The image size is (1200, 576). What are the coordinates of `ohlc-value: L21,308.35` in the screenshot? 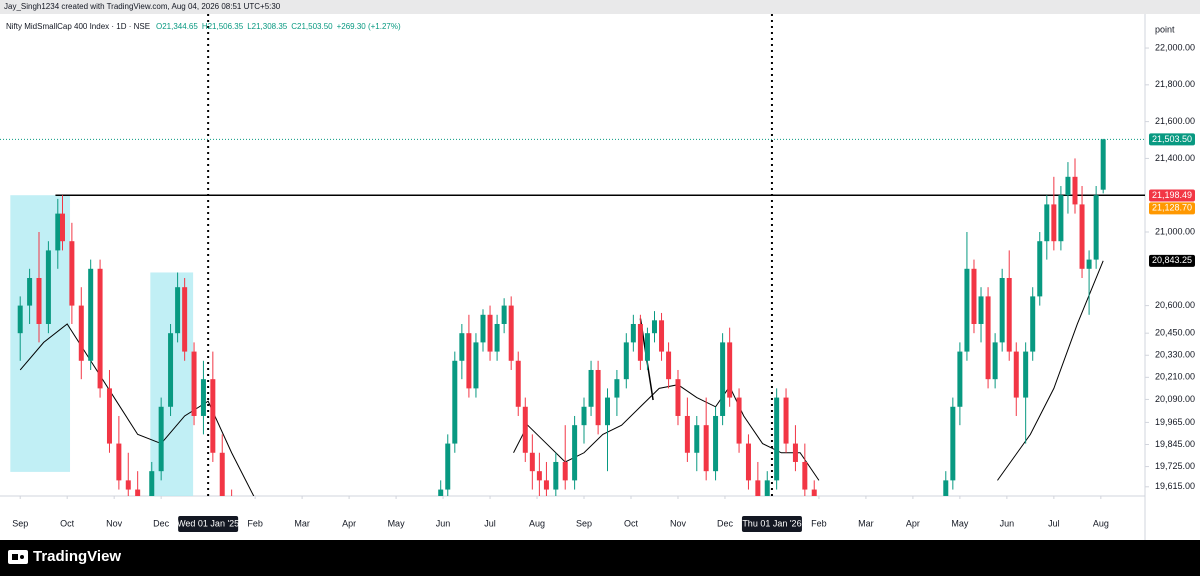 It's located at (267, 26).